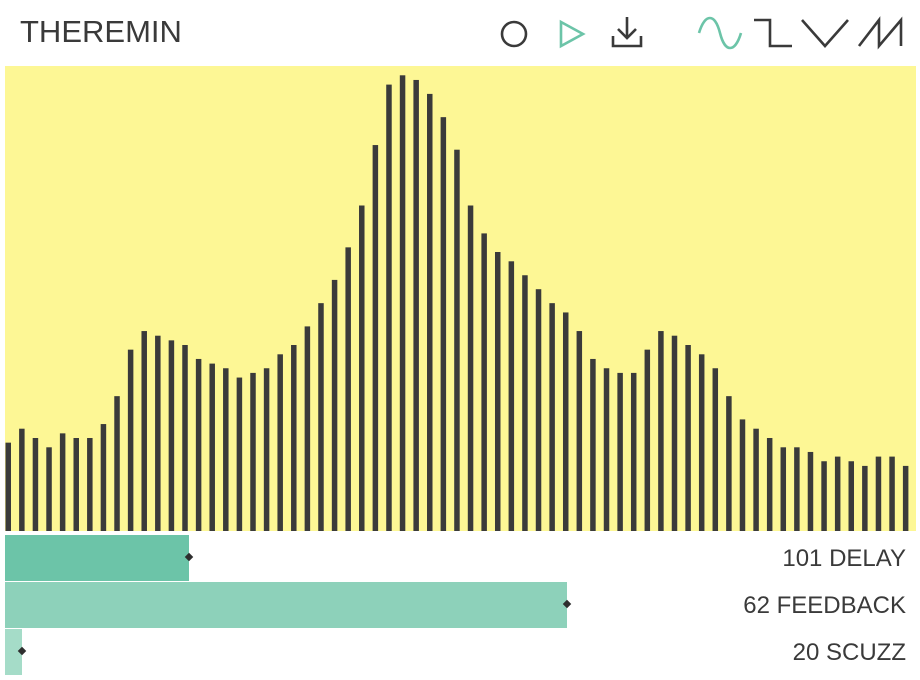  Describe the element at coordinates (460, 33) in the screenshot. I see `header: THEREMIN` at that location.